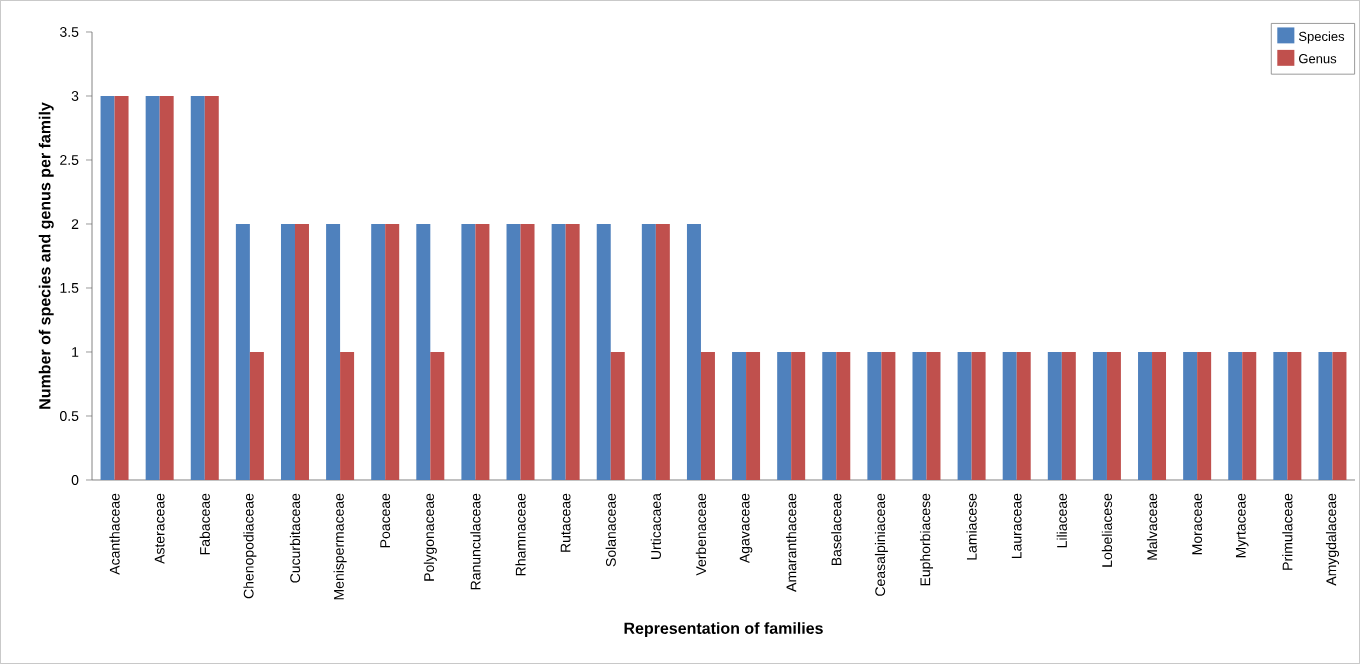 The height and width of the screenshot is (664, 1360). What do you see at coordinates (610, 530) in the screenshot?
I see `x-tick-label: Solanaceae` at bounding box center [610, 530].